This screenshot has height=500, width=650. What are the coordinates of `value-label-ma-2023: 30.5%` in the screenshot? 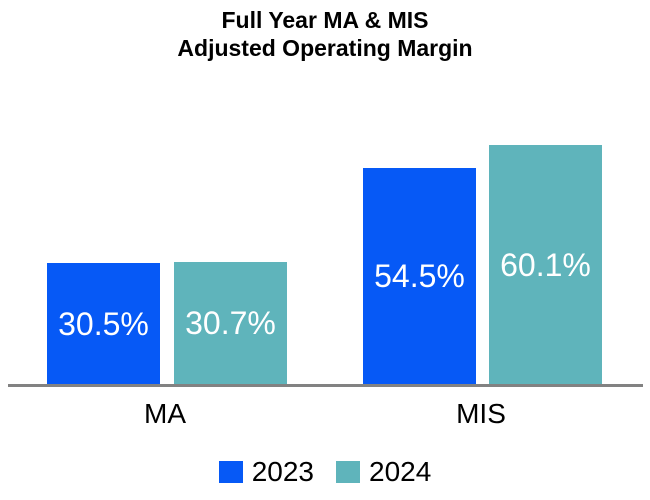 It's located at (103, 323).